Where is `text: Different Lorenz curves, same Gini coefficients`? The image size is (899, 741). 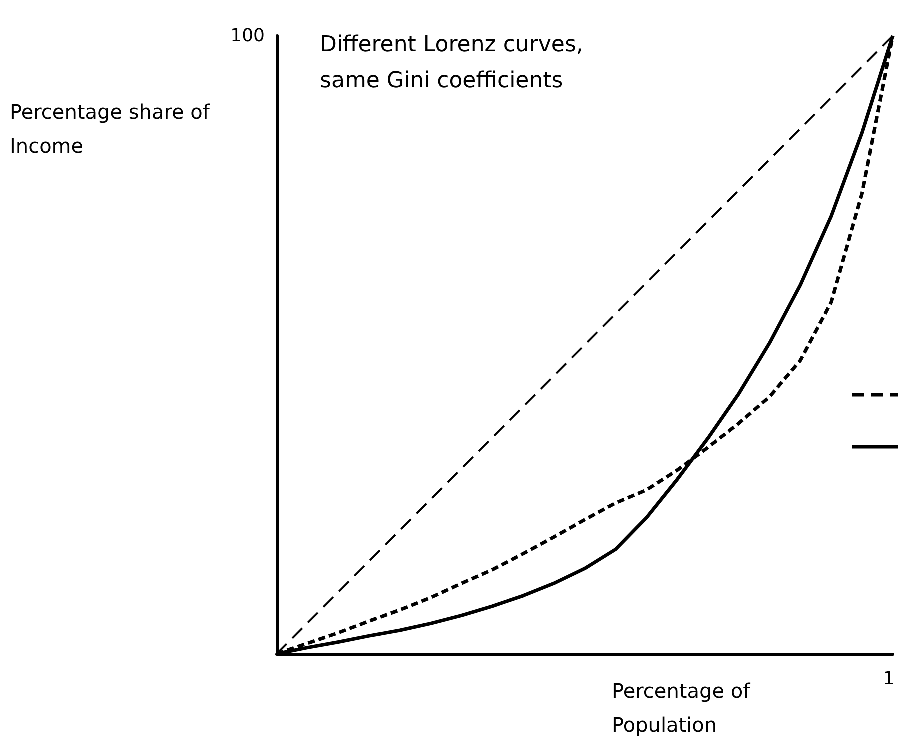
text: Different Lorenz curves, same Gini coefficients is located at coordinates (452, 63).